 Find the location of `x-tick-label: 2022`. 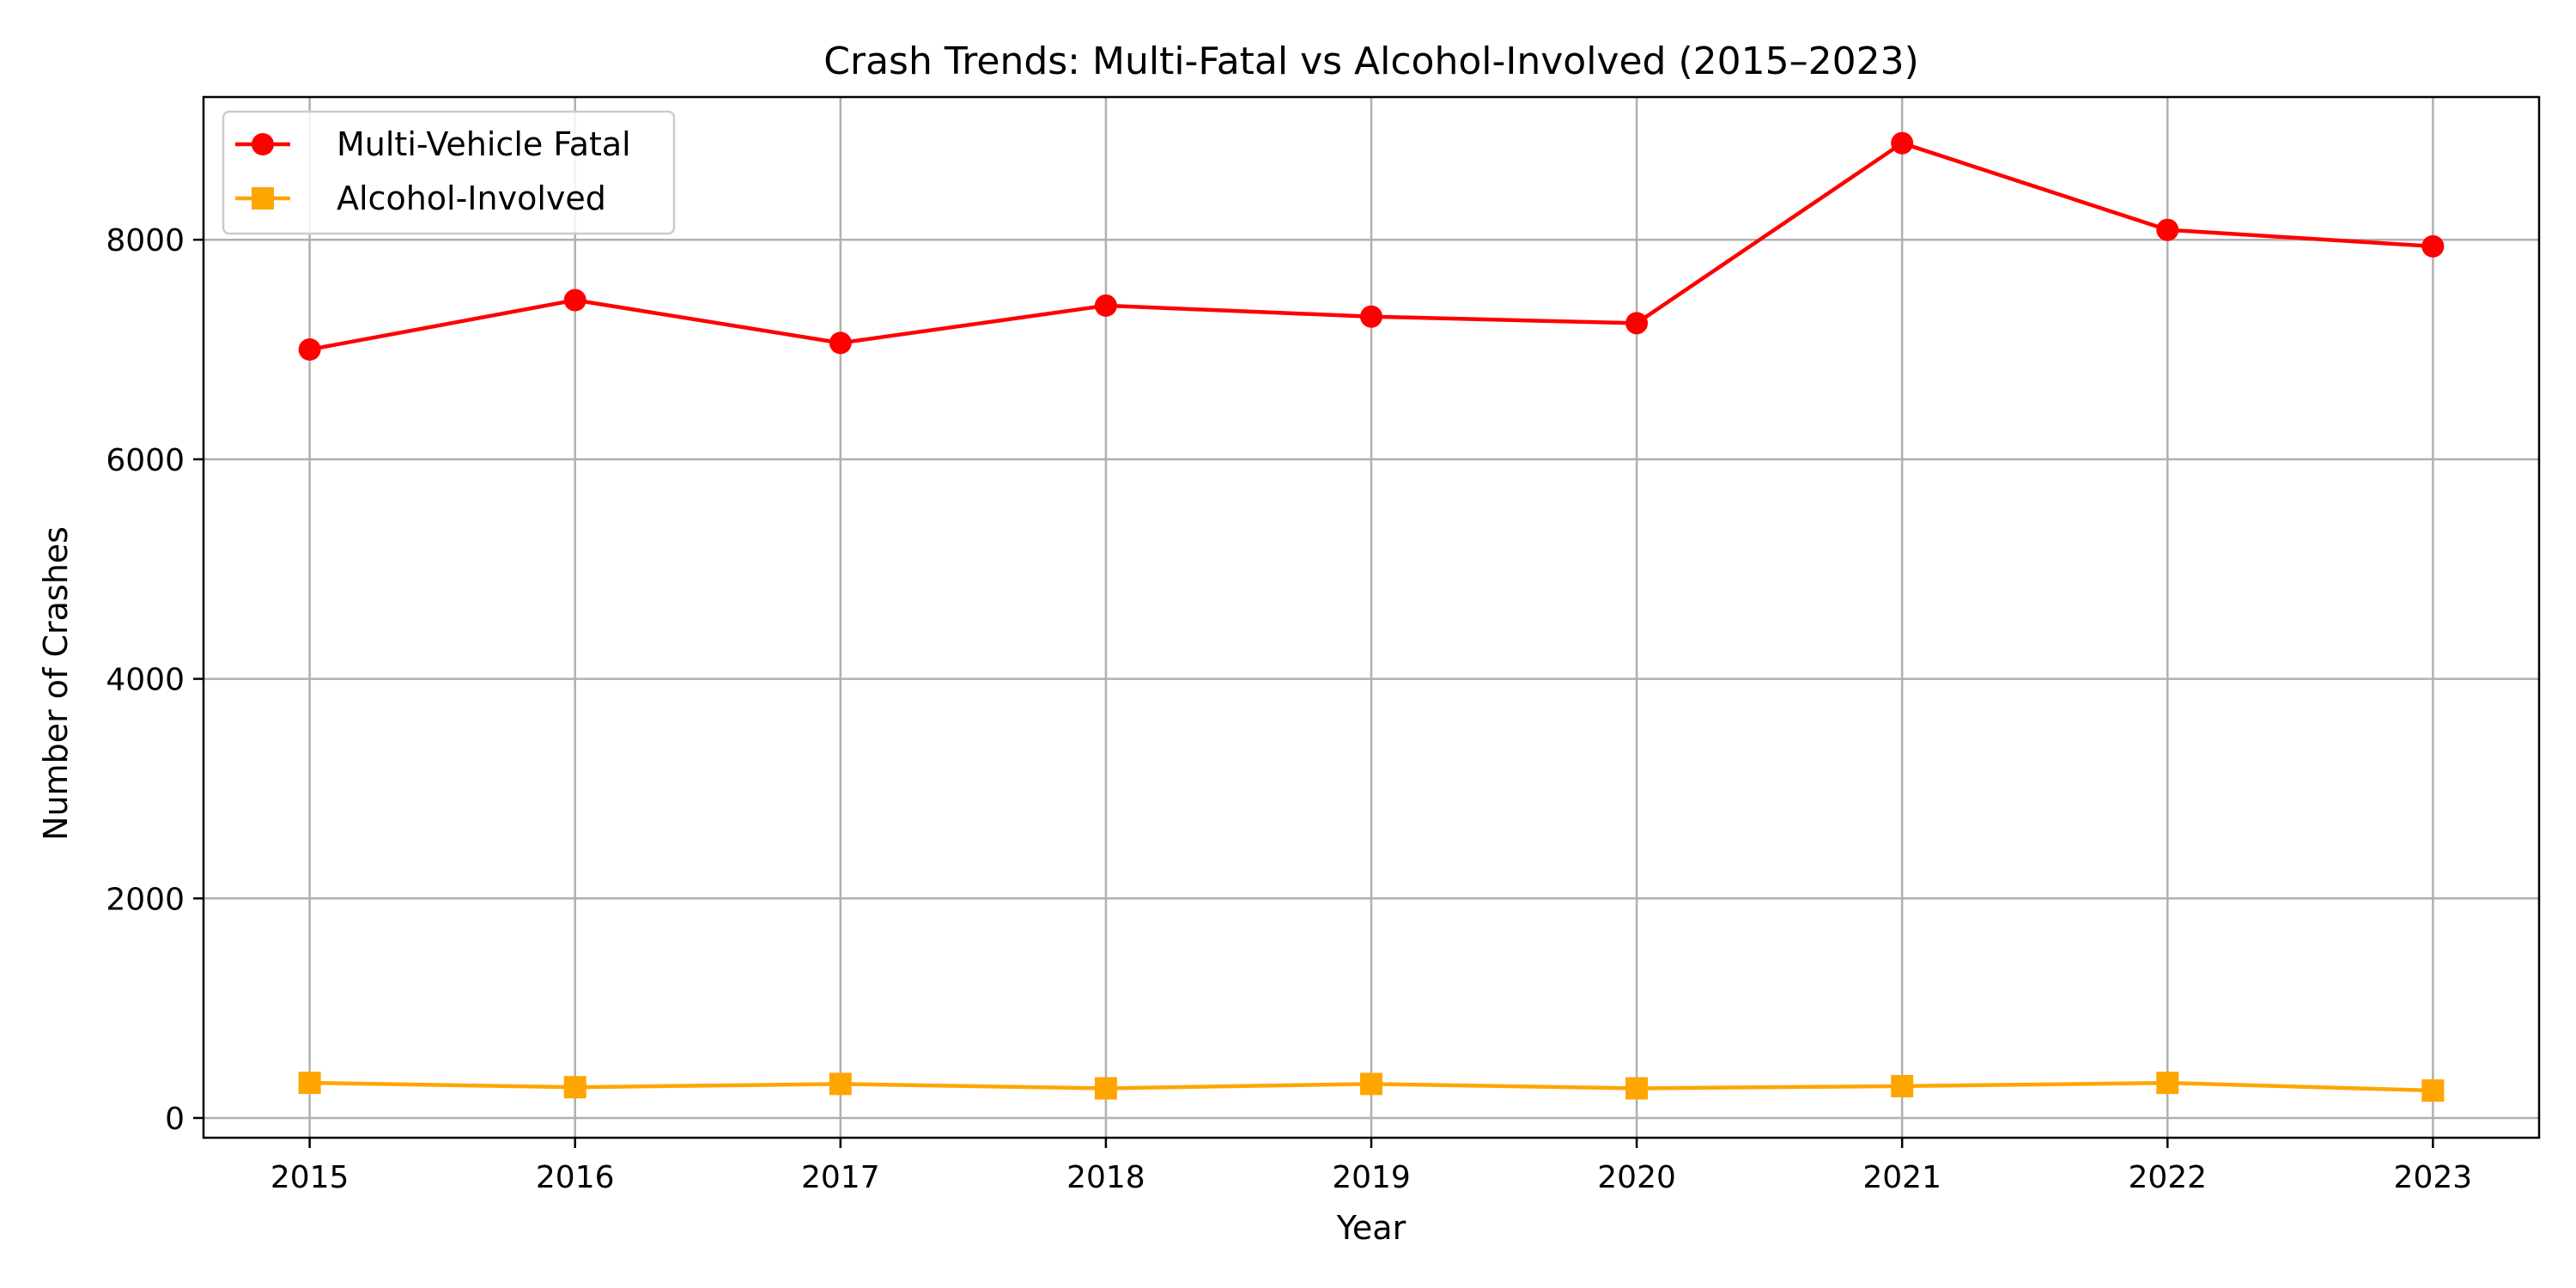

x-tick-label: 2022 is located at coordinates (2167, 1177).